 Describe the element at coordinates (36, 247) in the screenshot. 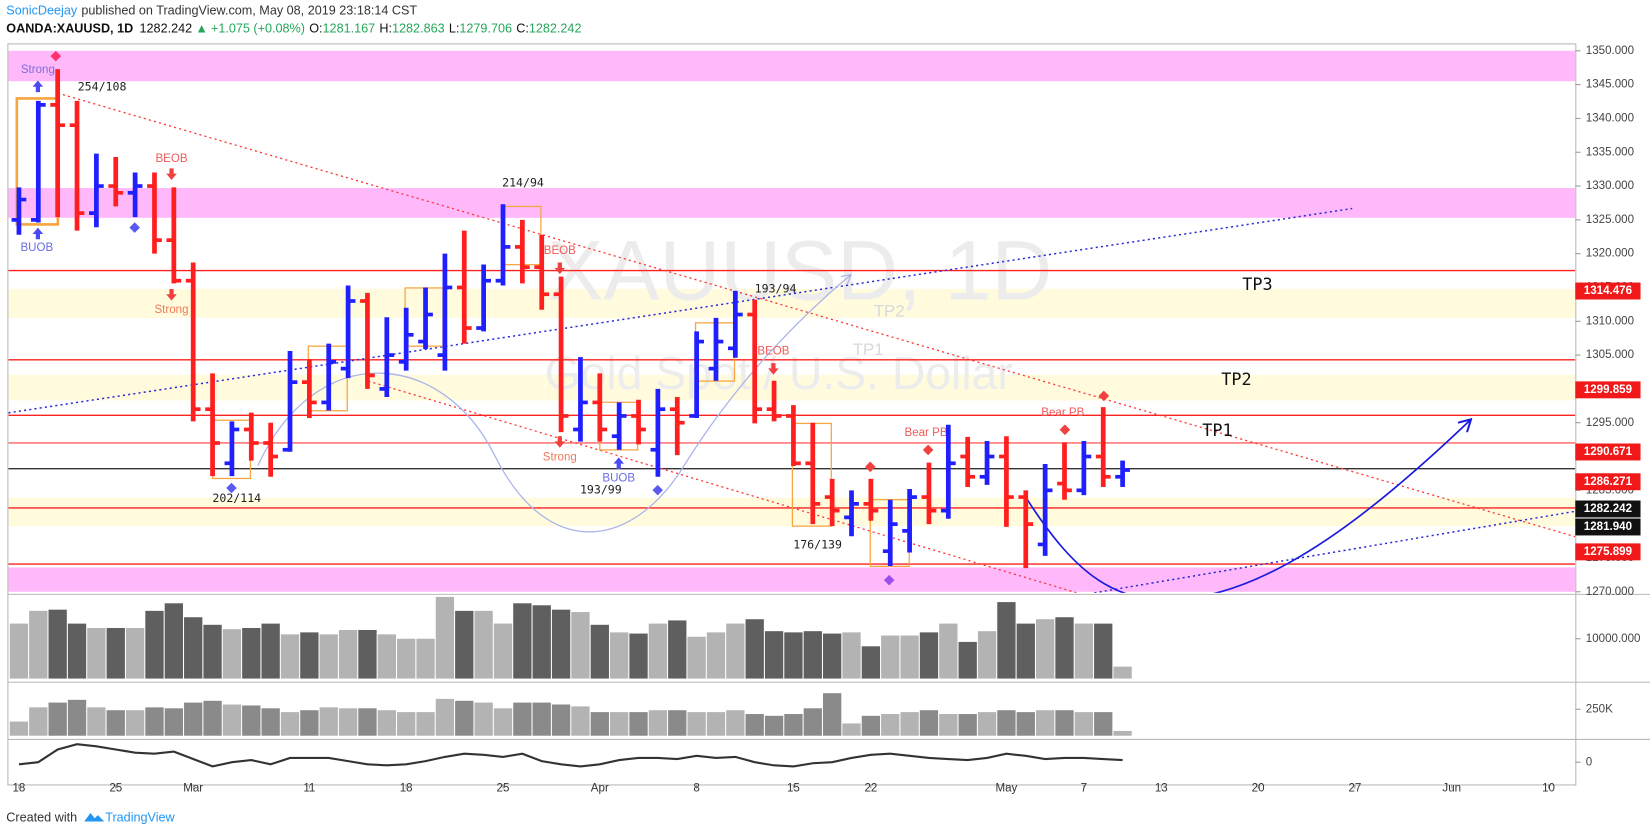

I see `annotation: BUOB` at that location.